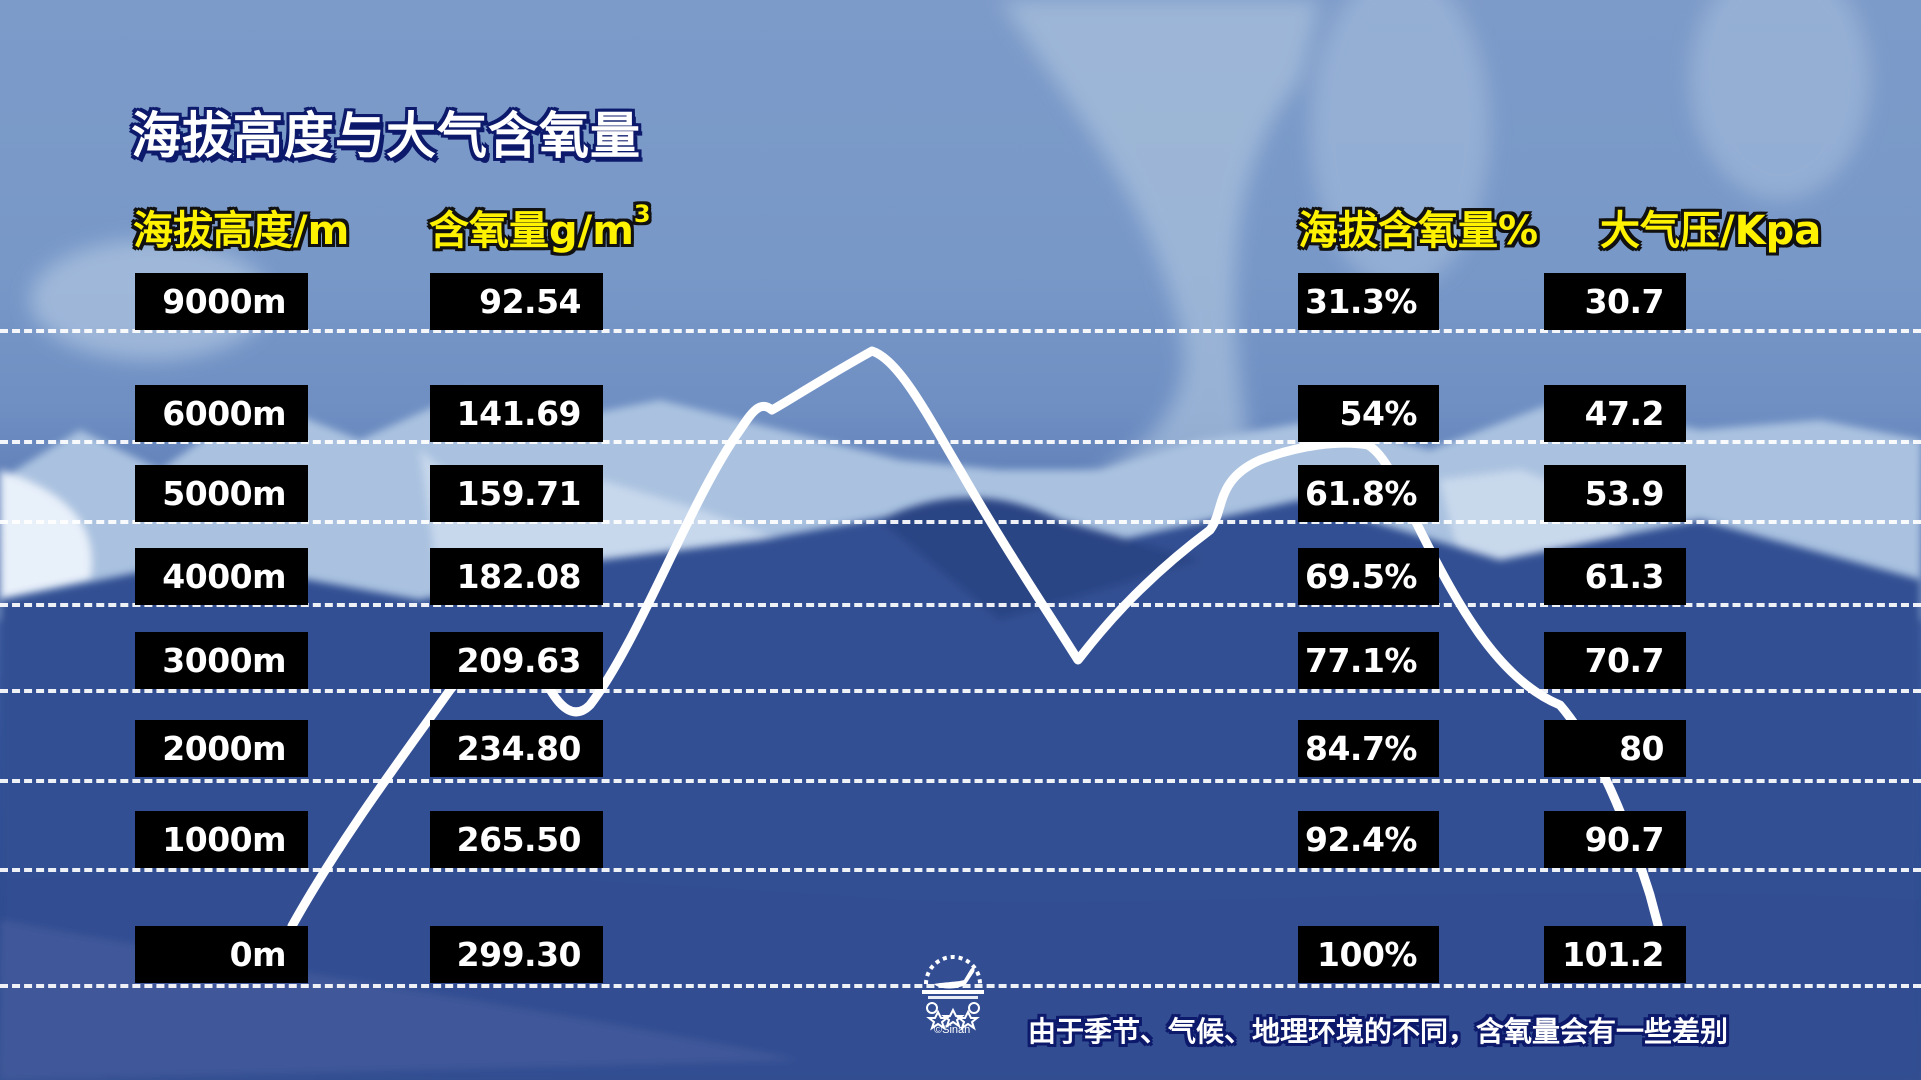  I want to click on altitude-cell: 6000m, so click(221, 413).